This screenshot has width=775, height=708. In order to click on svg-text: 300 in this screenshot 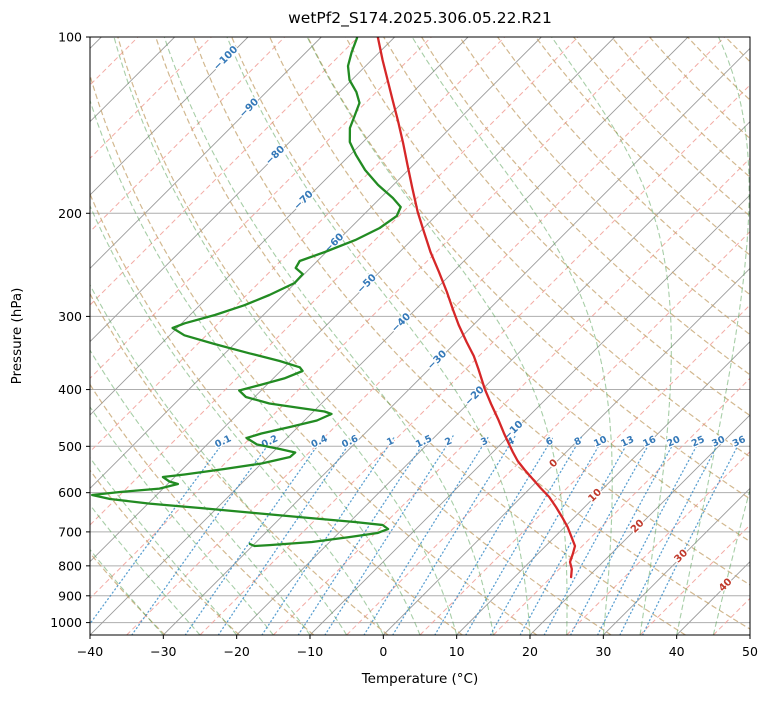, I will do `click(70, 316)`.